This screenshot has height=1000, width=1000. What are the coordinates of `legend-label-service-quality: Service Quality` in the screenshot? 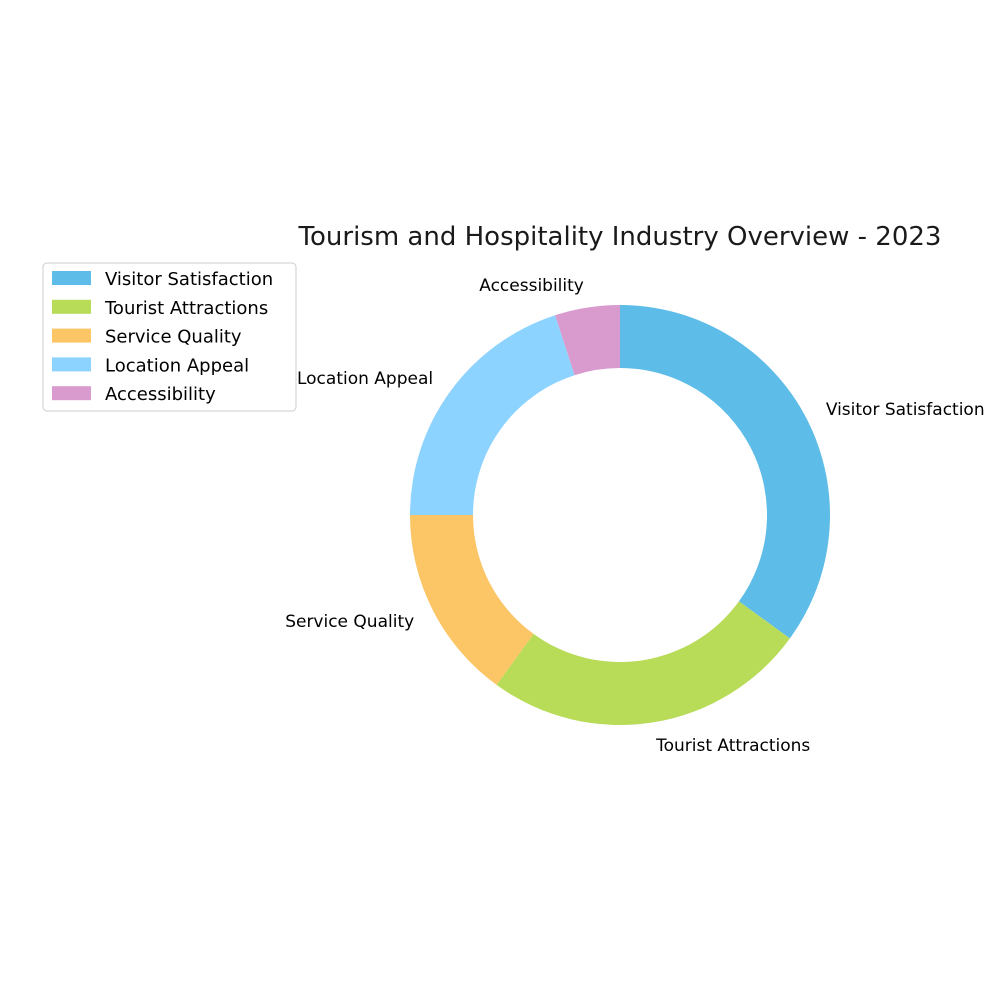 It's located at (173, 337).